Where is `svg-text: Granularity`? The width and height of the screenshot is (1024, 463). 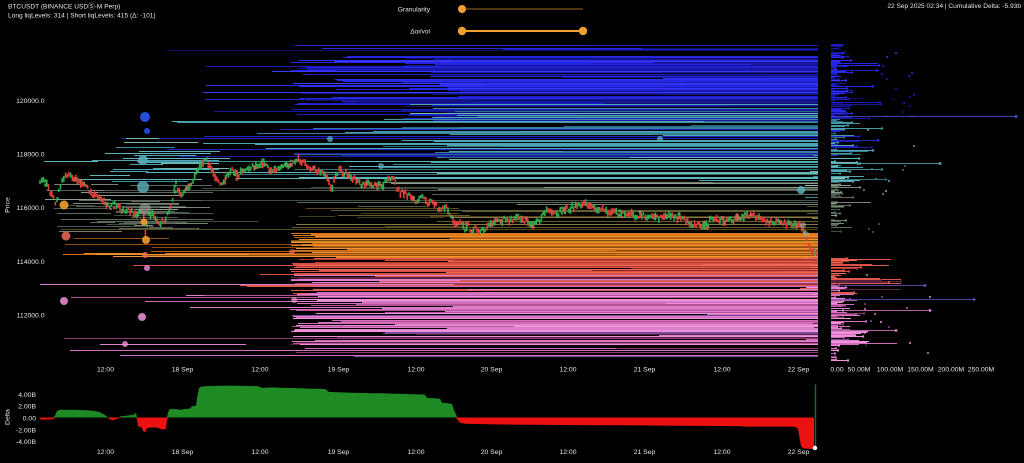 svg-text: Granularity is located at coordinates (414, 10).